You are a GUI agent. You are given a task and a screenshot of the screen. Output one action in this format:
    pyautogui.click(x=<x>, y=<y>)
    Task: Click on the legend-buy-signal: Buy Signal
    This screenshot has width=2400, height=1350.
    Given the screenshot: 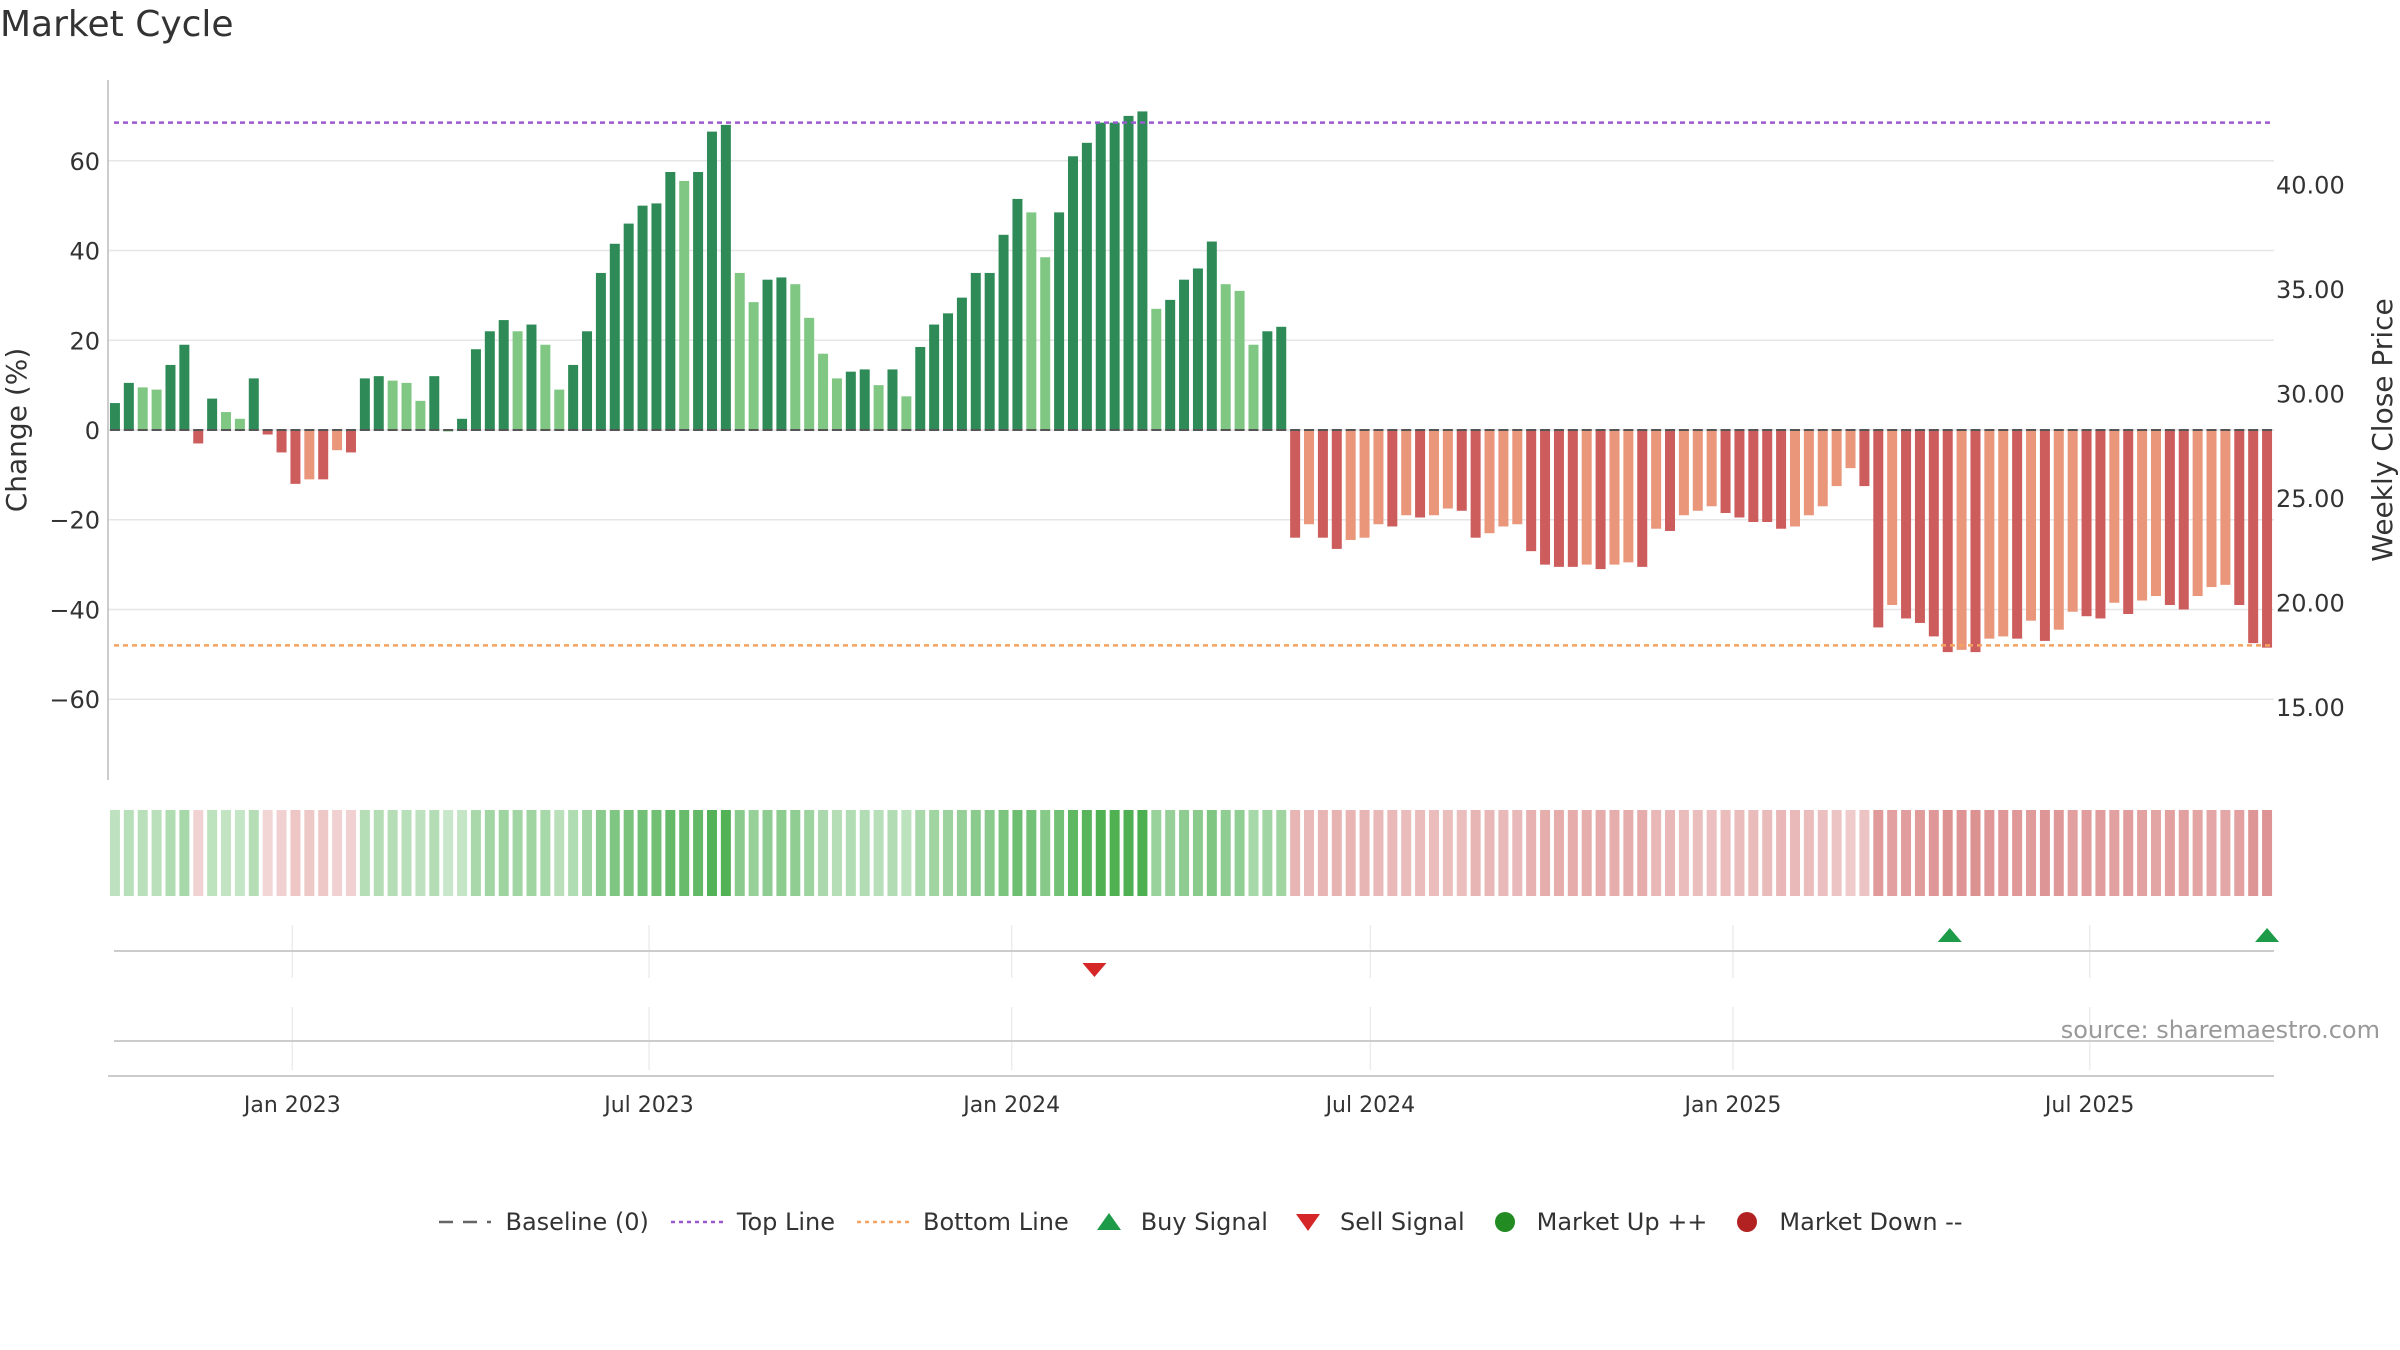 What is the action you would take?
    pyautogui.click(x=1178, y=1222)
    